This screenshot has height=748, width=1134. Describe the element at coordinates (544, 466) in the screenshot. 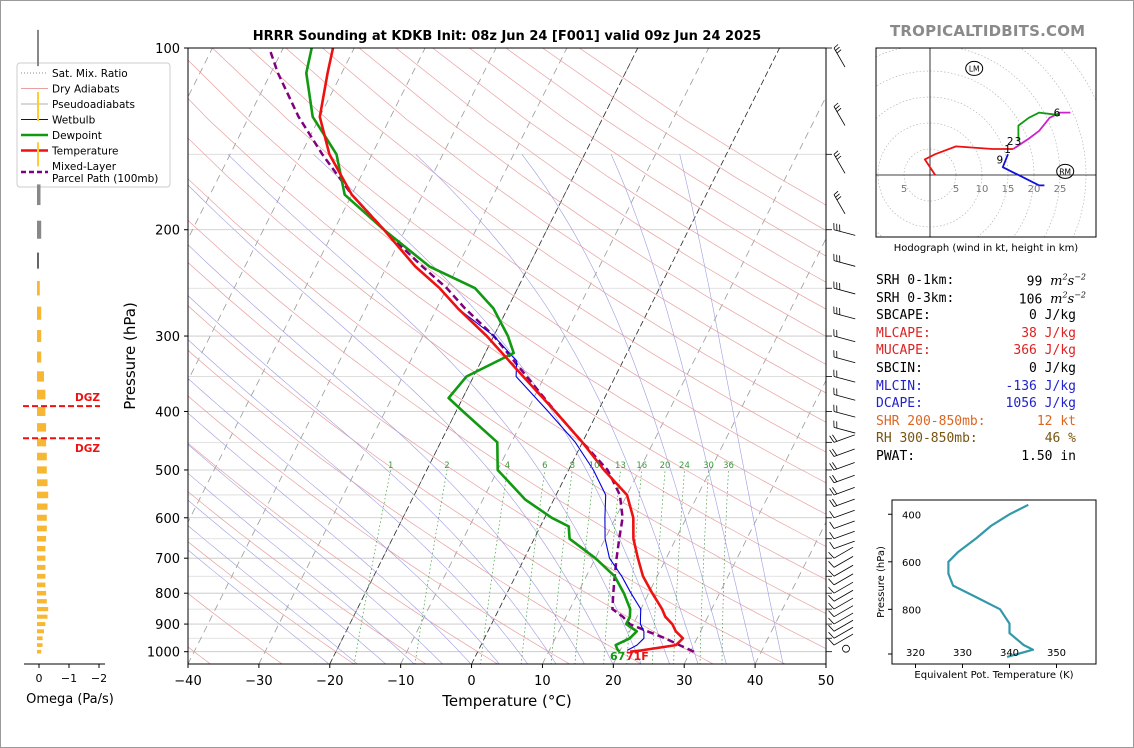

I see `mixing-ratio-label: 6` at that location.